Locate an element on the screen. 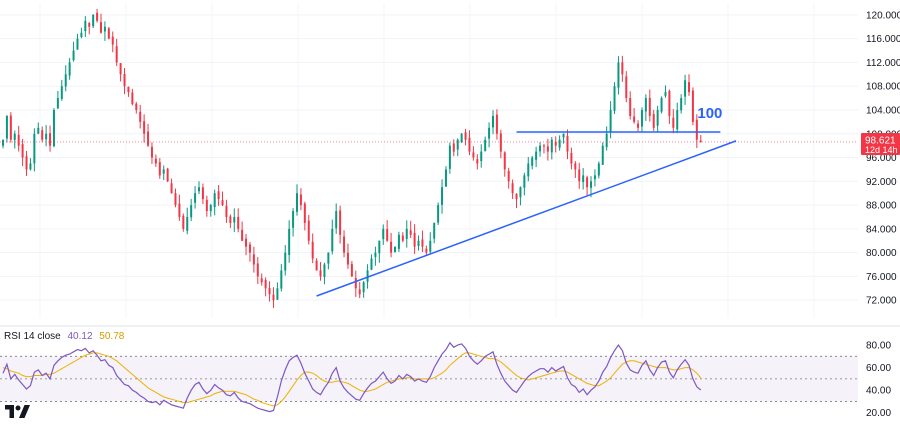  price-tick-label: 120.000 is located at coordinates (883, 15).